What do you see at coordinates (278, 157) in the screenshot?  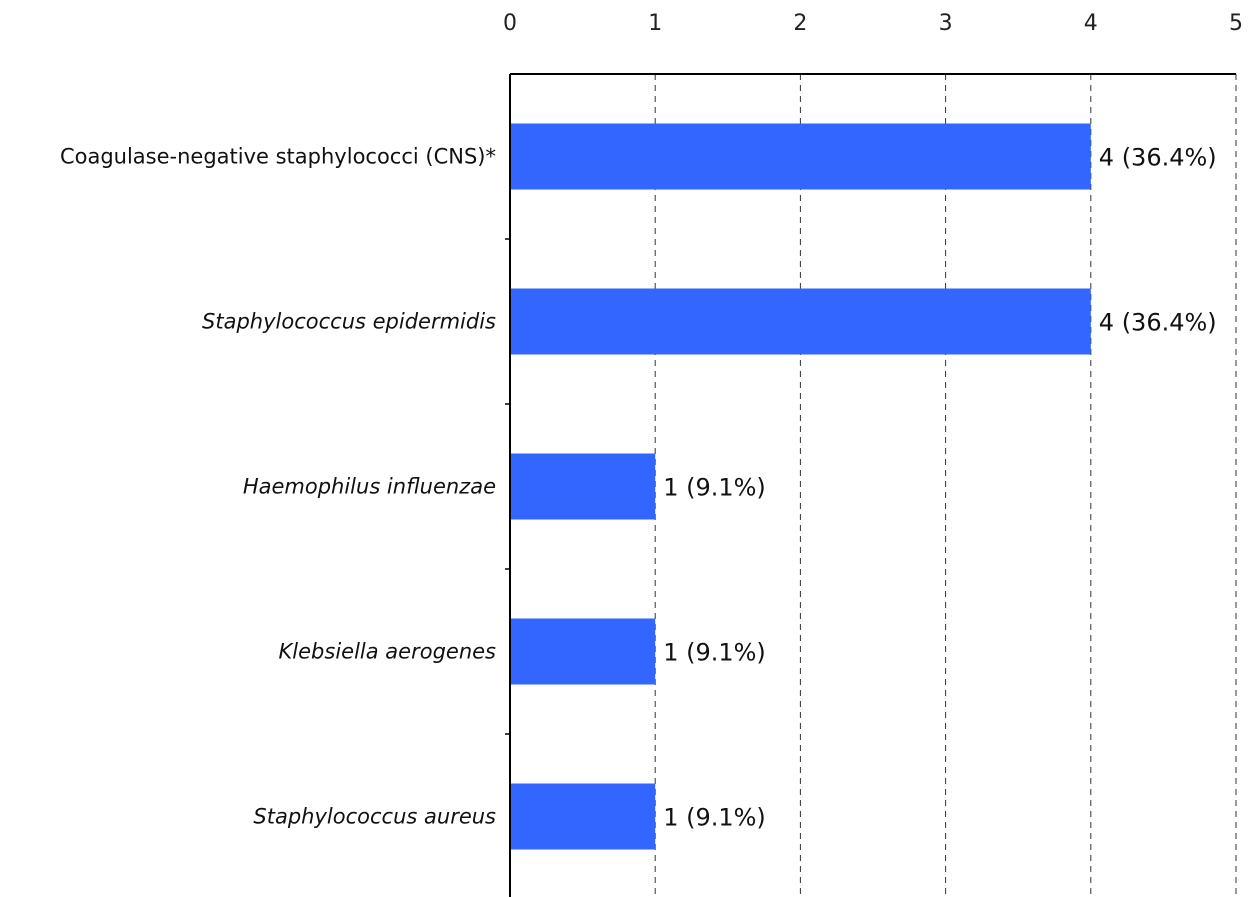 I see `category-label-1: Coagulase-negative staphylococci (CNS)*` at bounding box center [278, 157].